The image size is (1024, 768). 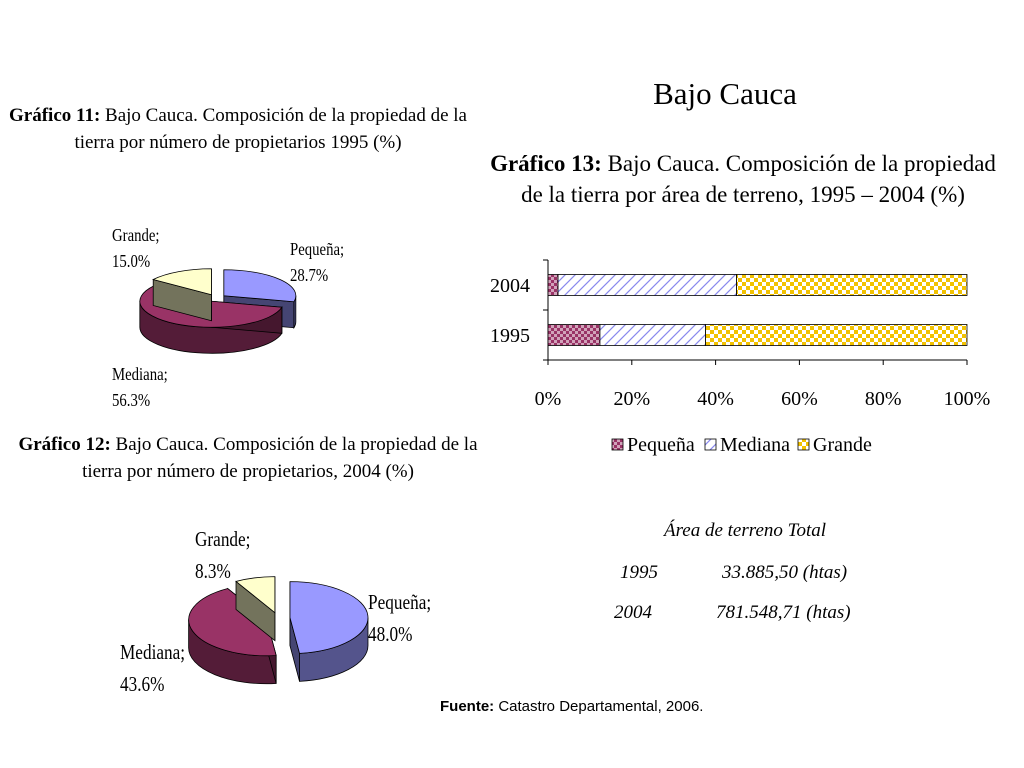 What do you see at coordinates (213, 571) in the screenshot?
I see `pie12-label-grande-value: 8.3%` at bounding box center [213, 571].